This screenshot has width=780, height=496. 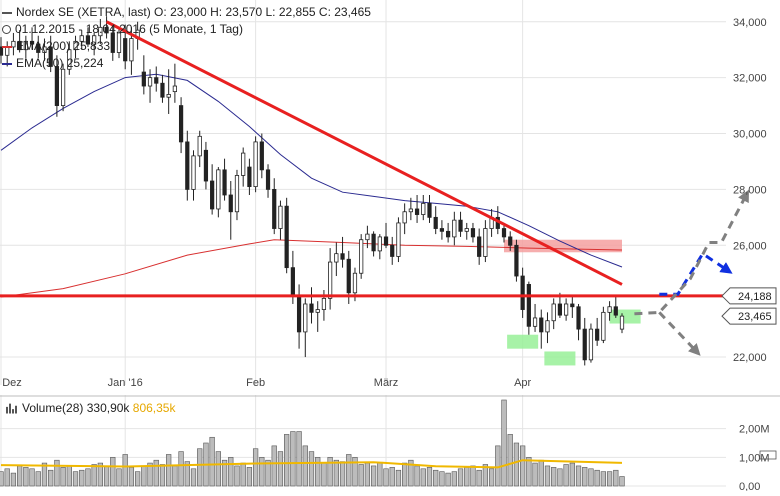 What do you see at coordinates (186, 63) in the screenshot?
I see `legend-ema50-row: EMA(50) 25,224` at bounding box center [186, 63].